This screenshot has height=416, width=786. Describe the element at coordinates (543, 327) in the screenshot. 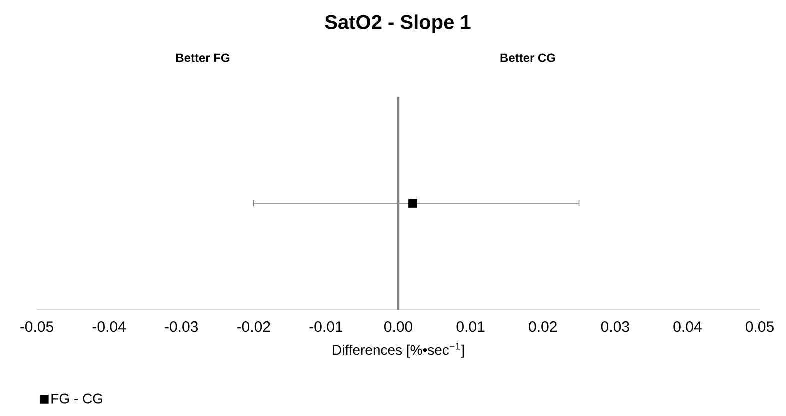

I see `x-tick-label: 0.02` at that location.